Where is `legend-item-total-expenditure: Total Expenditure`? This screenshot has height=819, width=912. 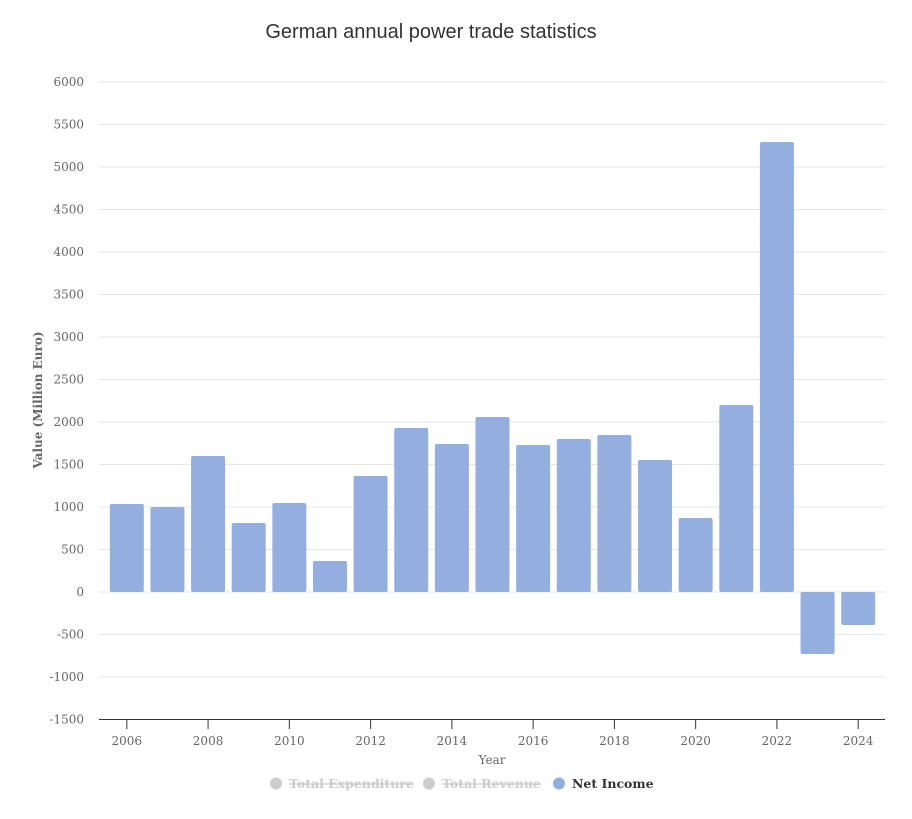 legend-item-total-expenditure: Total Expenditure is located at coordinates (342, 783).